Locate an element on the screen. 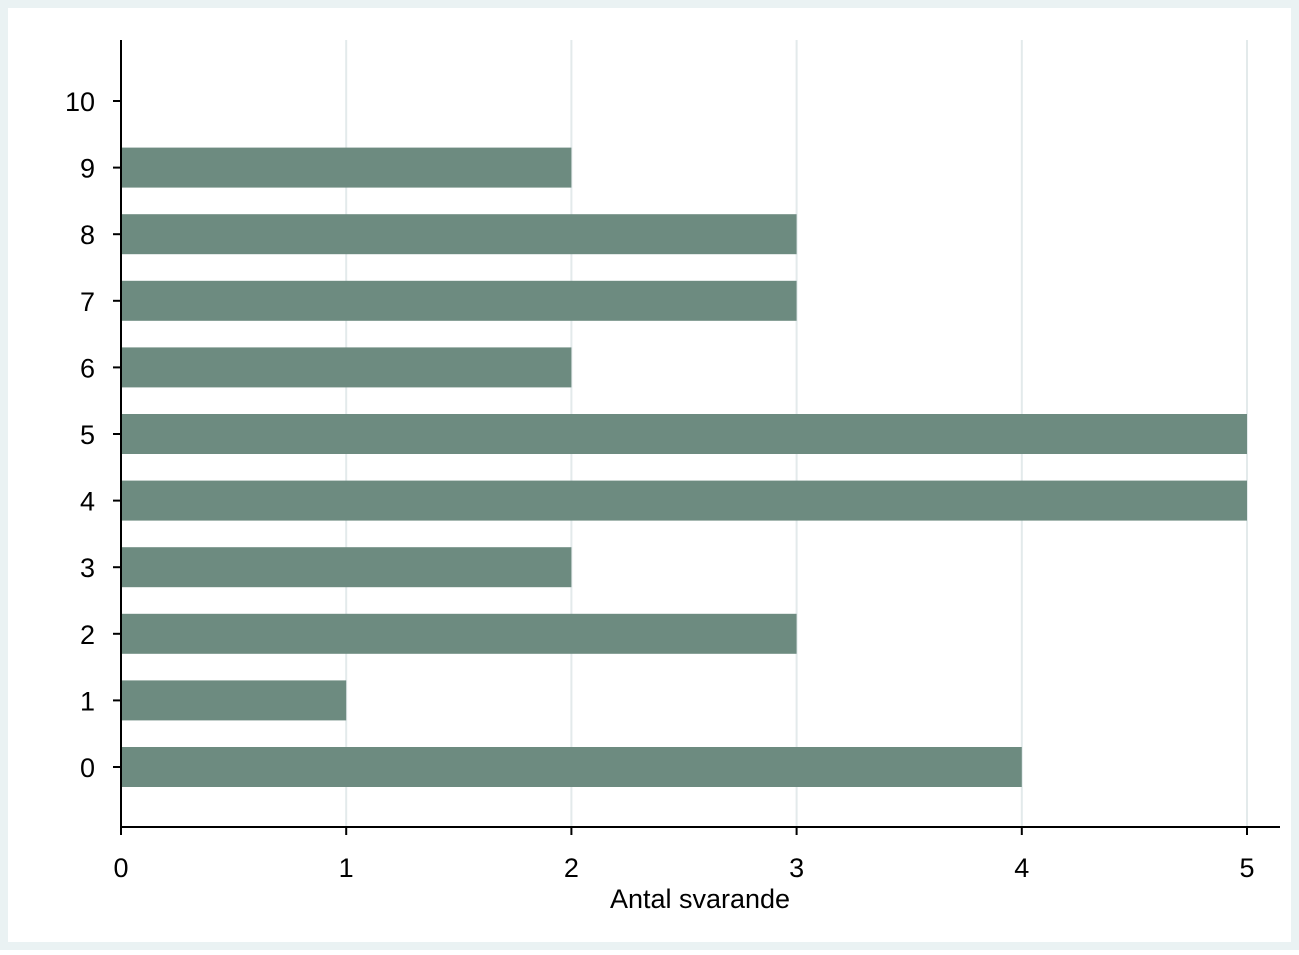 Image resolution: width=1299 pixels, height=955 pixels. x-tick-label: 1 is located at coordinates (346, 868).